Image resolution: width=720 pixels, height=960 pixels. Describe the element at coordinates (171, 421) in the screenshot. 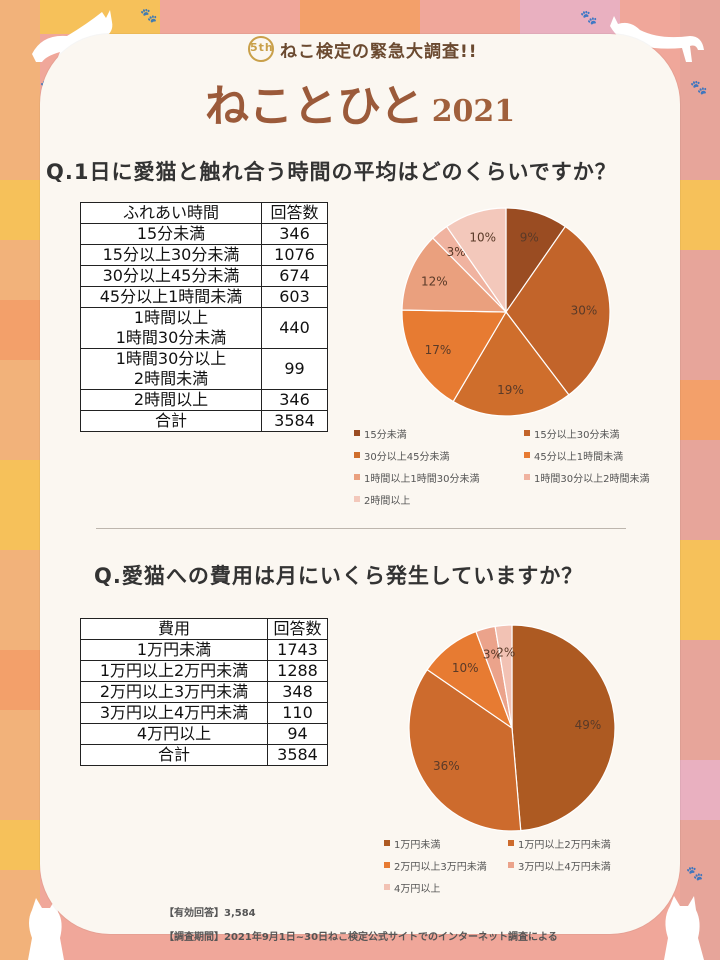

I see `table-cell-label: 合計` at that location.